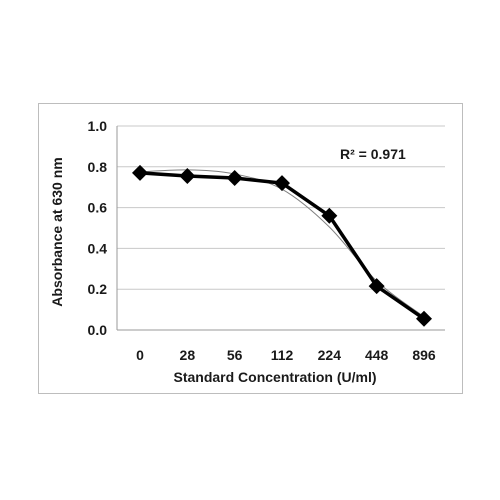 The height and width of the screenshot is (500, 500). I want to click on x-tick-label: 448, so click(377, 355).